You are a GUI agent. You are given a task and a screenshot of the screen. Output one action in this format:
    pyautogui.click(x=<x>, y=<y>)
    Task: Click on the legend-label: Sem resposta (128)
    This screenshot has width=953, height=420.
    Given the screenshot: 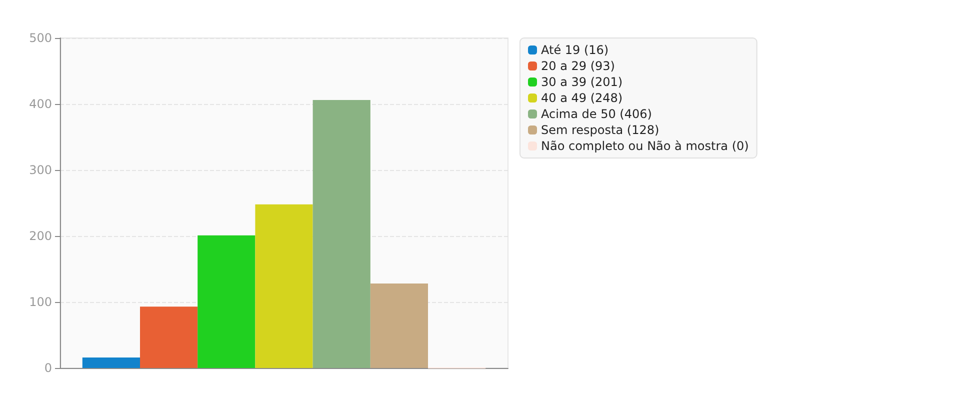 What is the action you would take?
    pyautogui.click(x=600, y=130)
    